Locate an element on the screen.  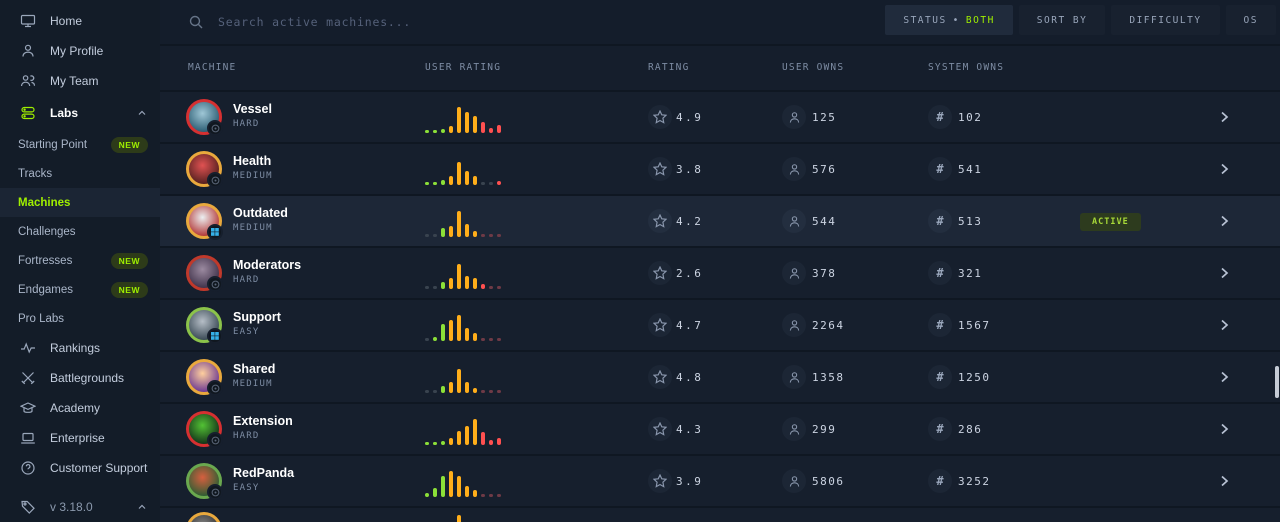
status-filter-button: STATUS • BOTH is located at coordinates (949, 20).